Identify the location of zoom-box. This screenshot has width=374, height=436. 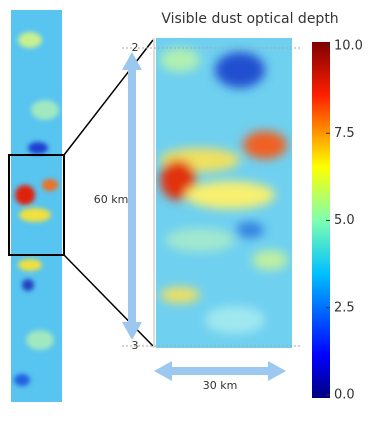
(36, 205).